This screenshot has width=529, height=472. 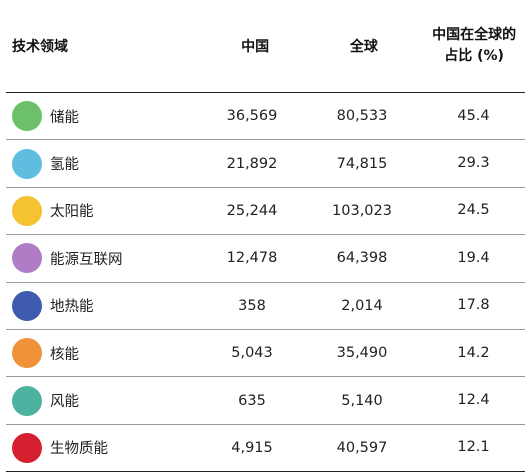 What do you see at coordinates (362, 210) in the screenshot?
I see `global-count: 103,023` at bounding box center [362, 210].